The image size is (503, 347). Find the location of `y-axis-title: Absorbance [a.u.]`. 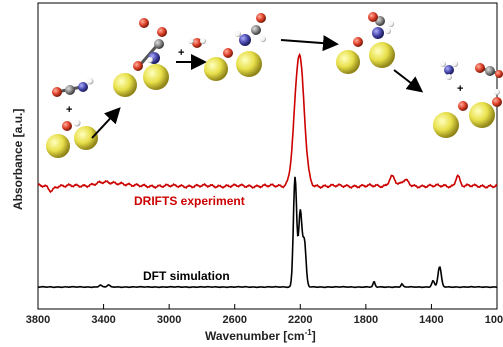

y-axis-title: Absorbance [a.u.] is located at coordinates (18, 159).